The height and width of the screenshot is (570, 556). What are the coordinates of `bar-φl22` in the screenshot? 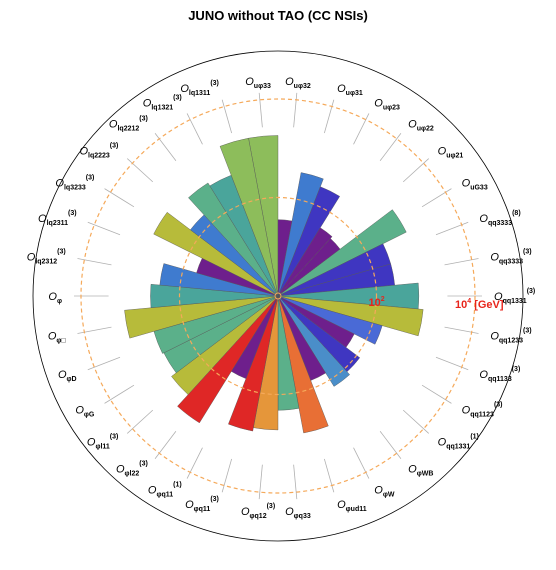 It's located at (228, 359).